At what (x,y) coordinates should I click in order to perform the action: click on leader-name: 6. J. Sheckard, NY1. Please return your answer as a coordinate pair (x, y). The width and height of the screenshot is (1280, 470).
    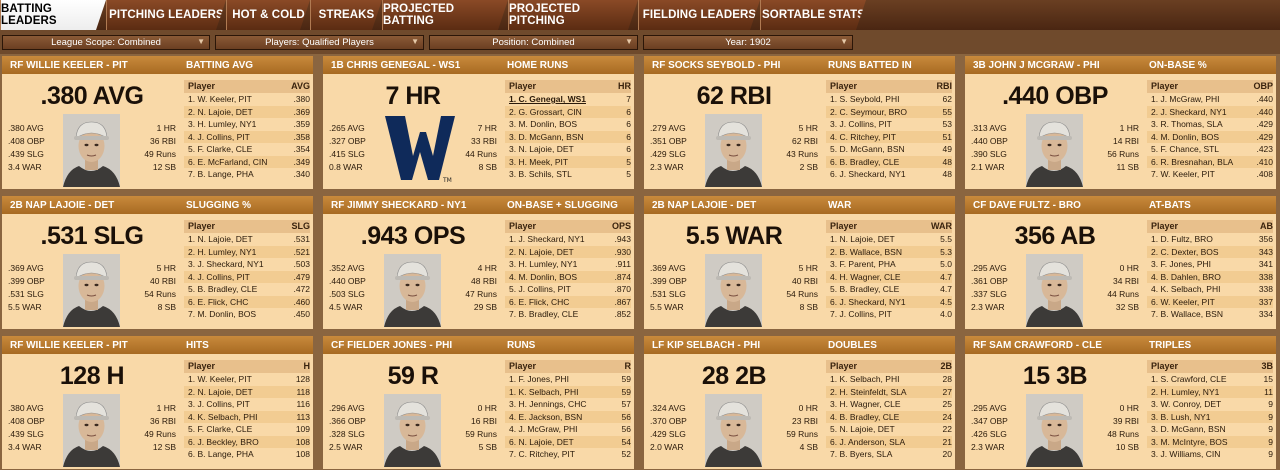
    Looking at the image, I should click on (868, 174).